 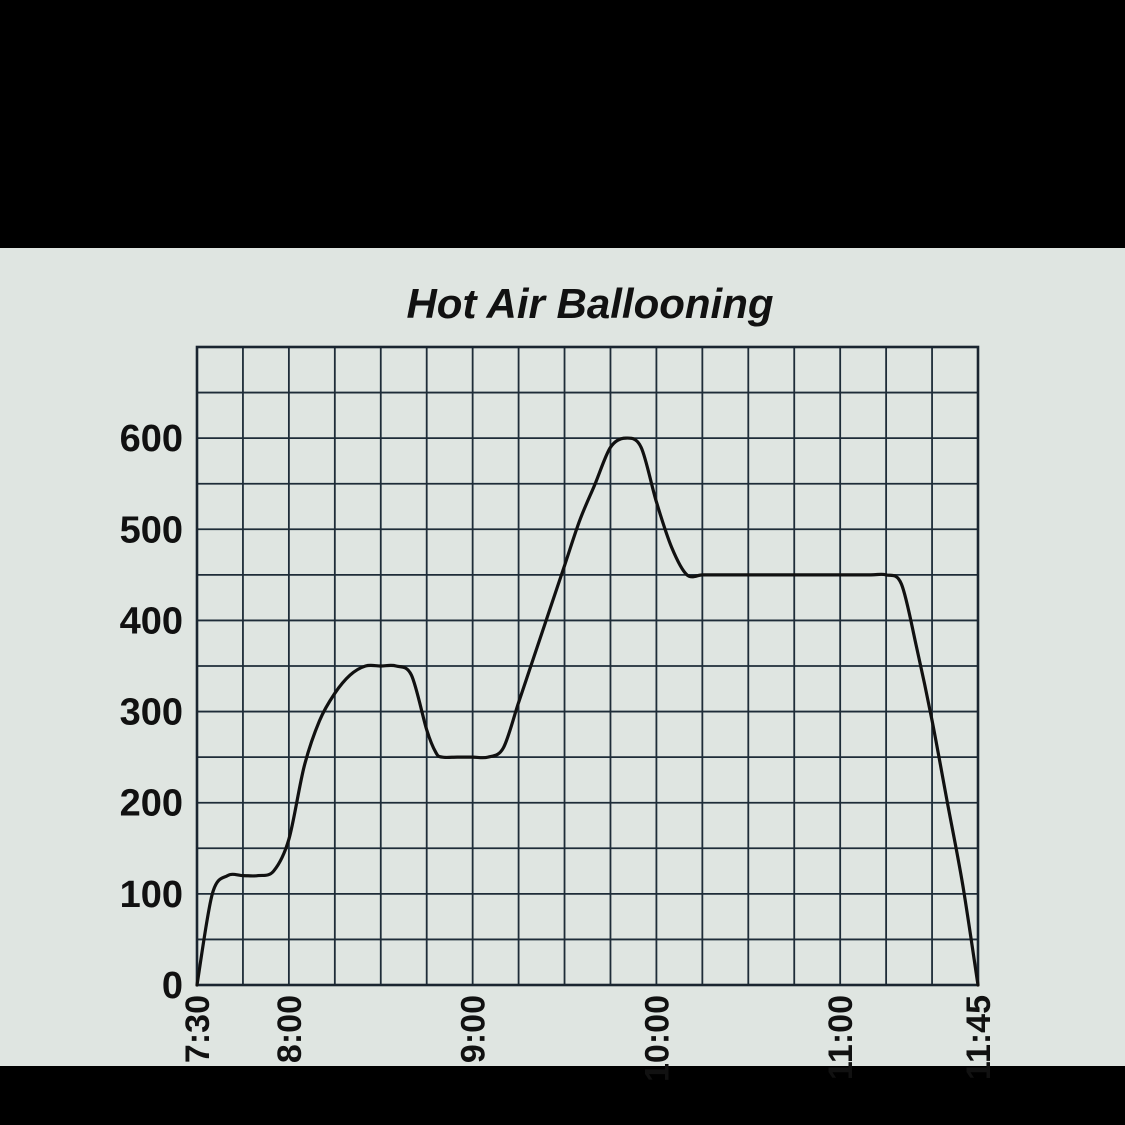 I want to click on x-tick-label: 8:00, so click(x=290, y=1029).